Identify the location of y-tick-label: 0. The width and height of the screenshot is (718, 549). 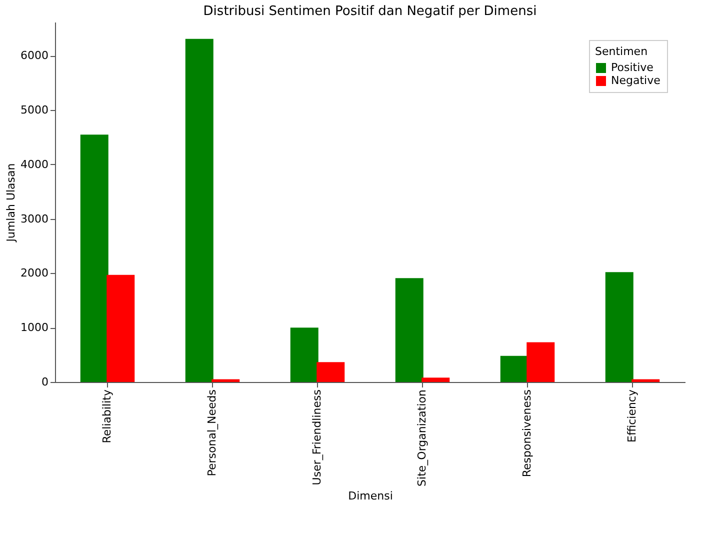
(45, 382).